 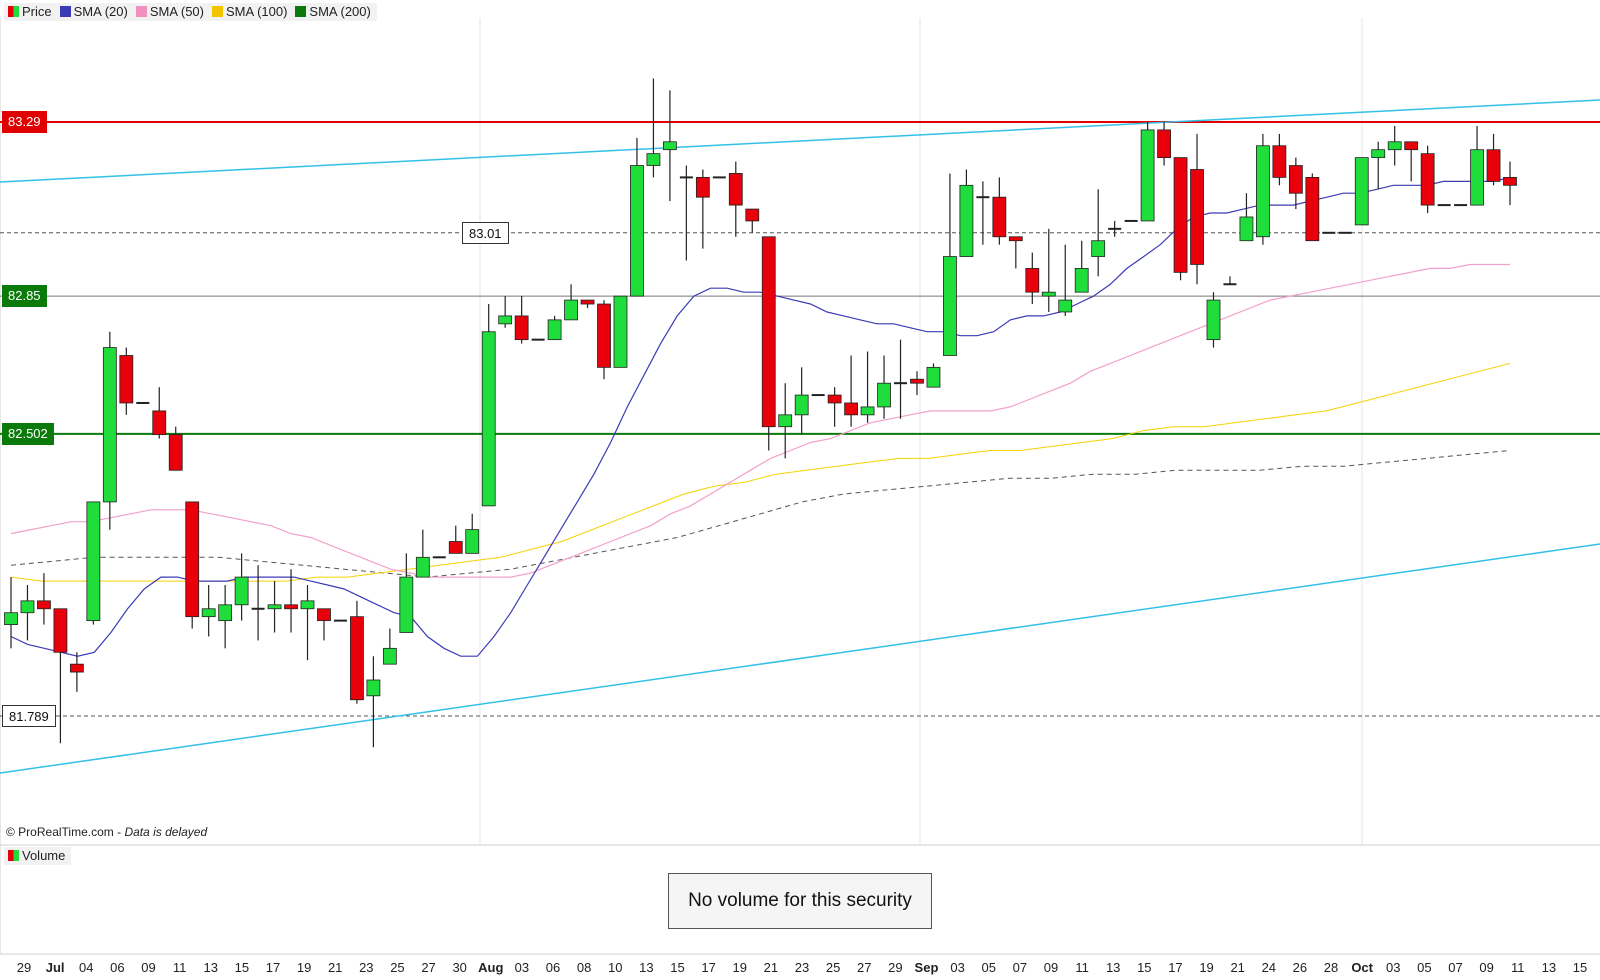 I want to click on price-level-label: 83.01, so click(x=485, y=232).